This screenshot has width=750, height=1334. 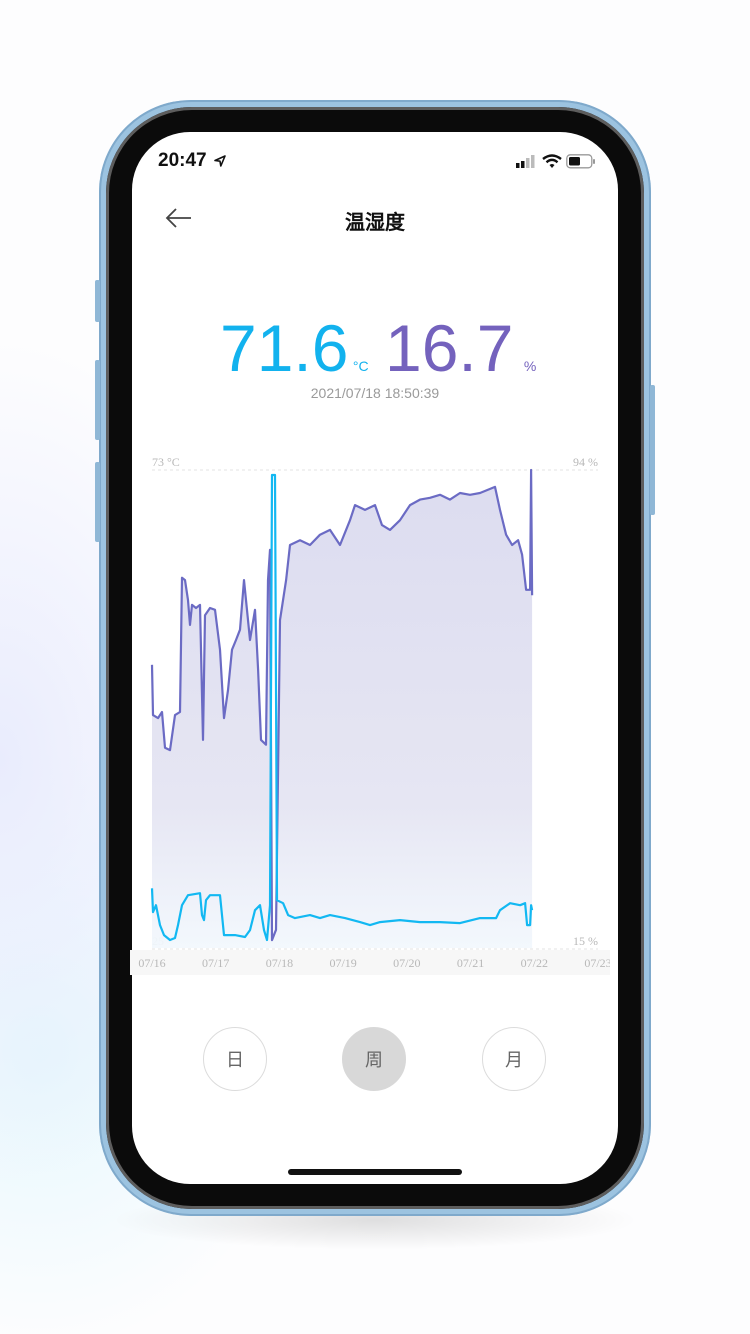 What do you see at coordinates (375, 1172) in the screenshot?
I see `home-indicator` at bounding box center [375, 1172].